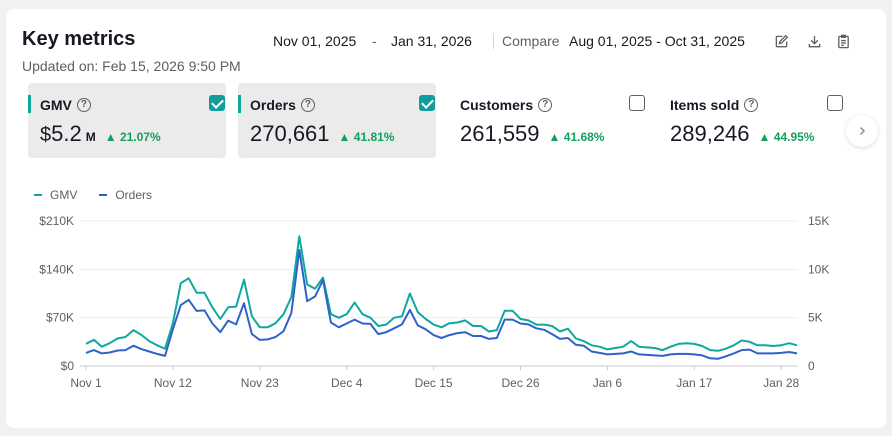 The image size is (892, 436). What do you see at coordinates (431, 41) in the screenshot?
I see `date-end: Jan 31, 2026` at bounding box center [431, 41].